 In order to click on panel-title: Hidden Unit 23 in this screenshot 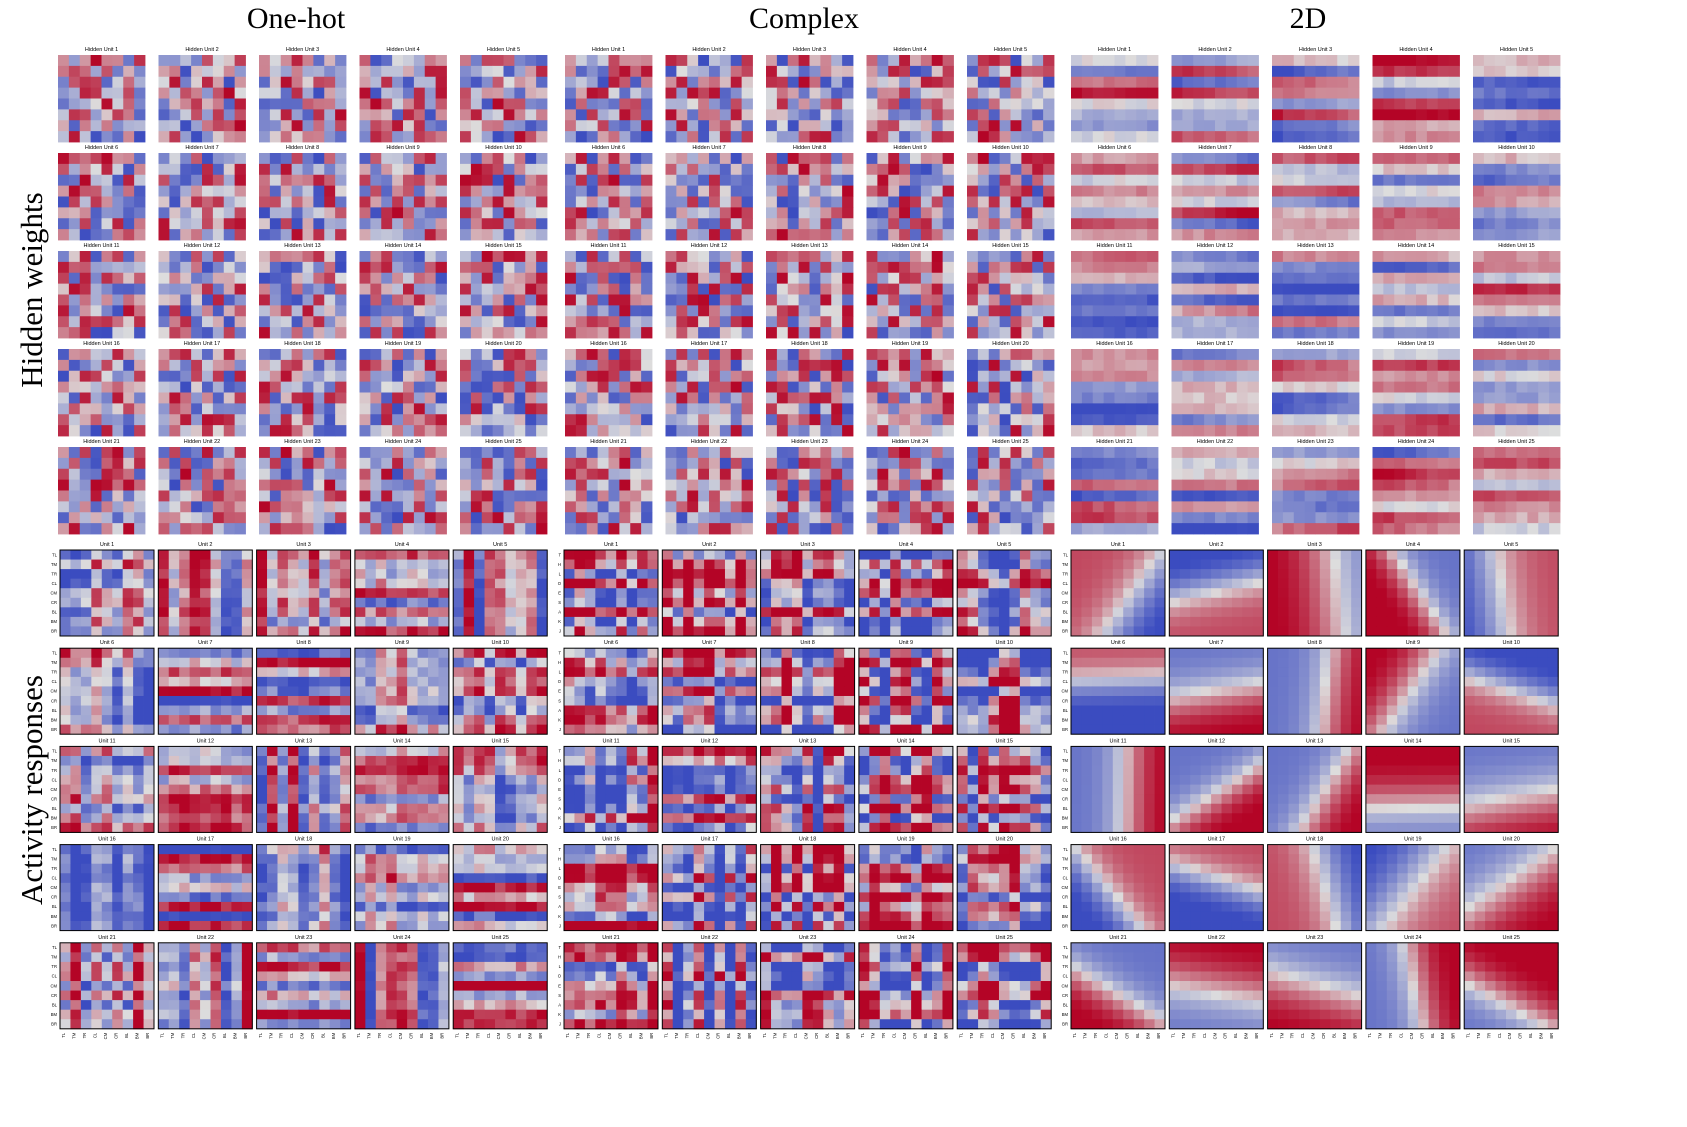, I will do `click(1315, 442)`.